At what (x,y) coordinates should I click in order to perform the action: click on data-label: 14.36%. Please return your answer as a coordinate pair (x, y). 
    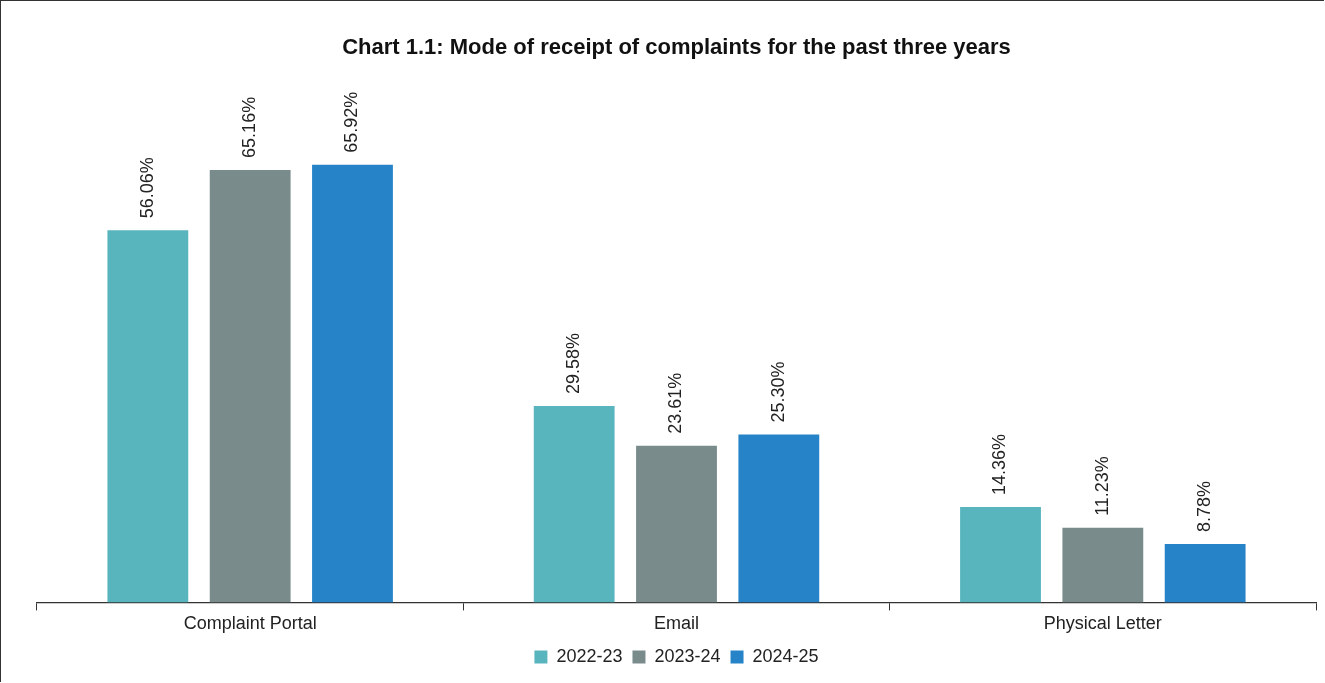
    Looking at the image, I should click on (999, 465).